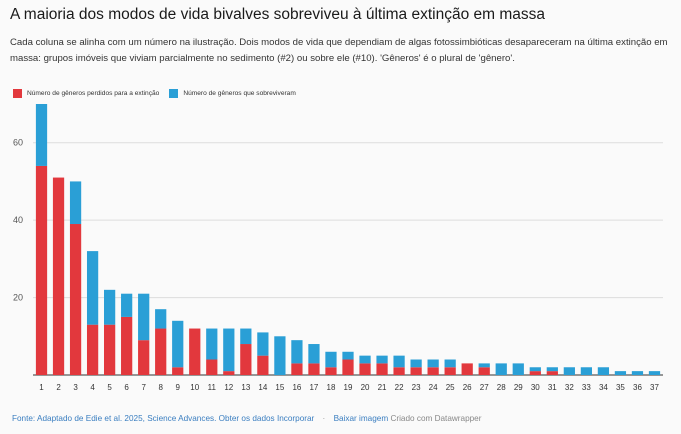  Describe the element at coordinates (348, 387) in the screenshot. I see `x-tick-label-19: 19` at that location.